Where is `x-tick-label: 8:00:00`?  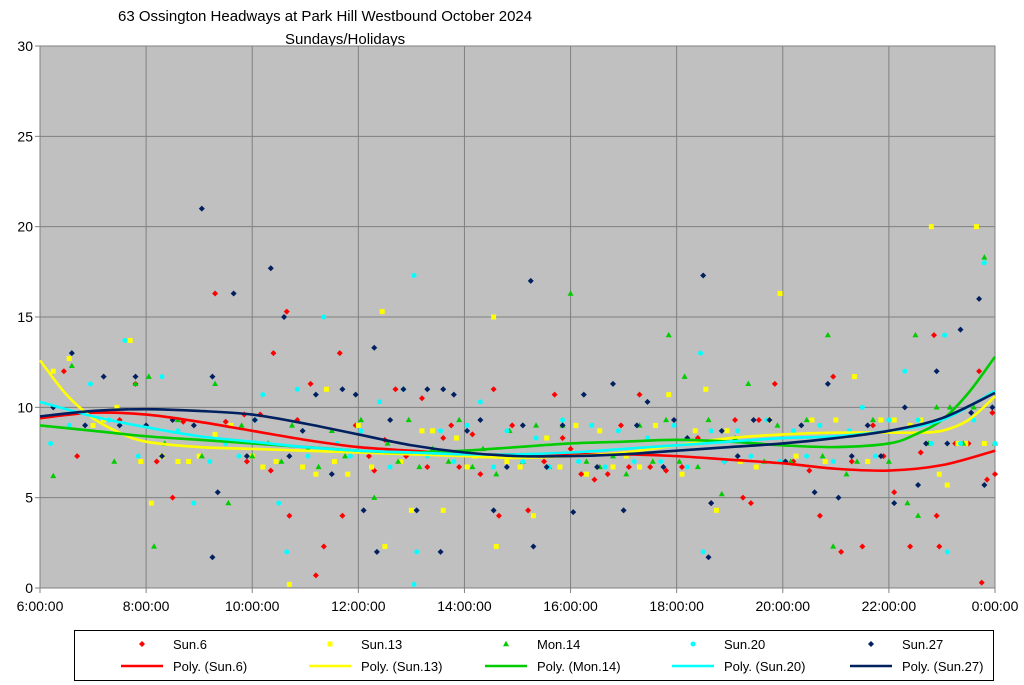 x-tick-label: 8:00:00 is located at coordinates (146, 606).